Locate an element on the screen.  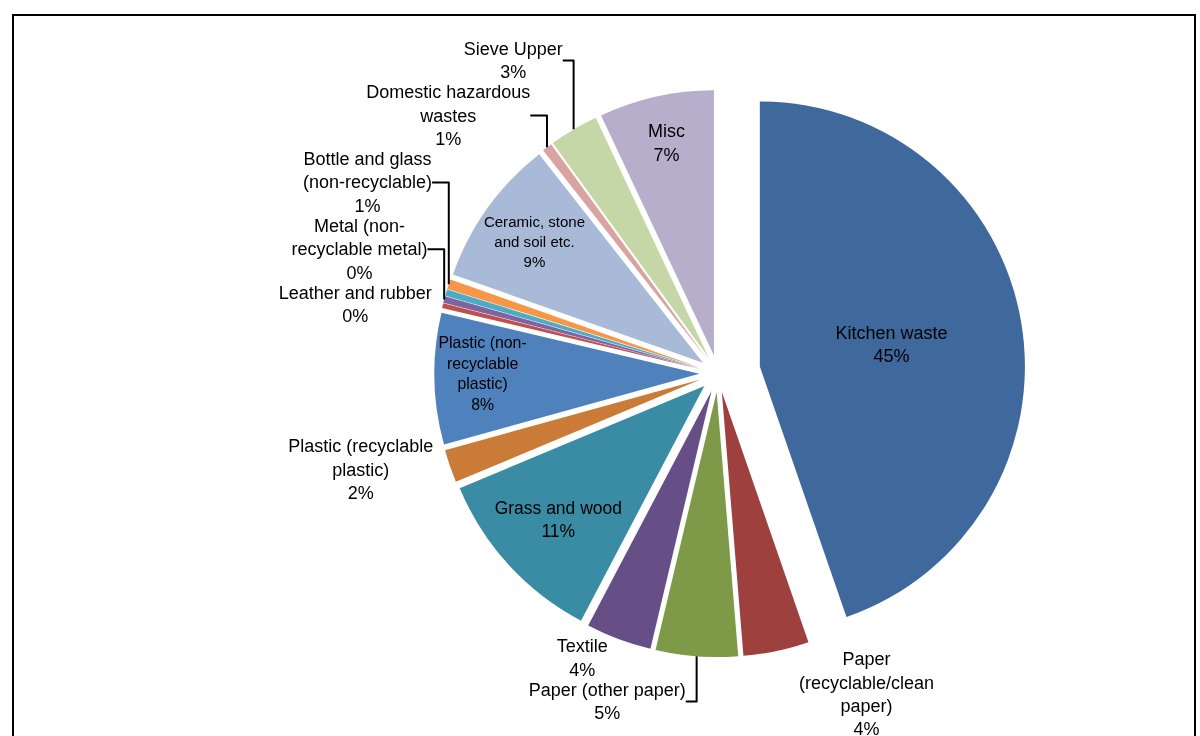
slice-label: Grass and wood is located at coordinates (558, 508).